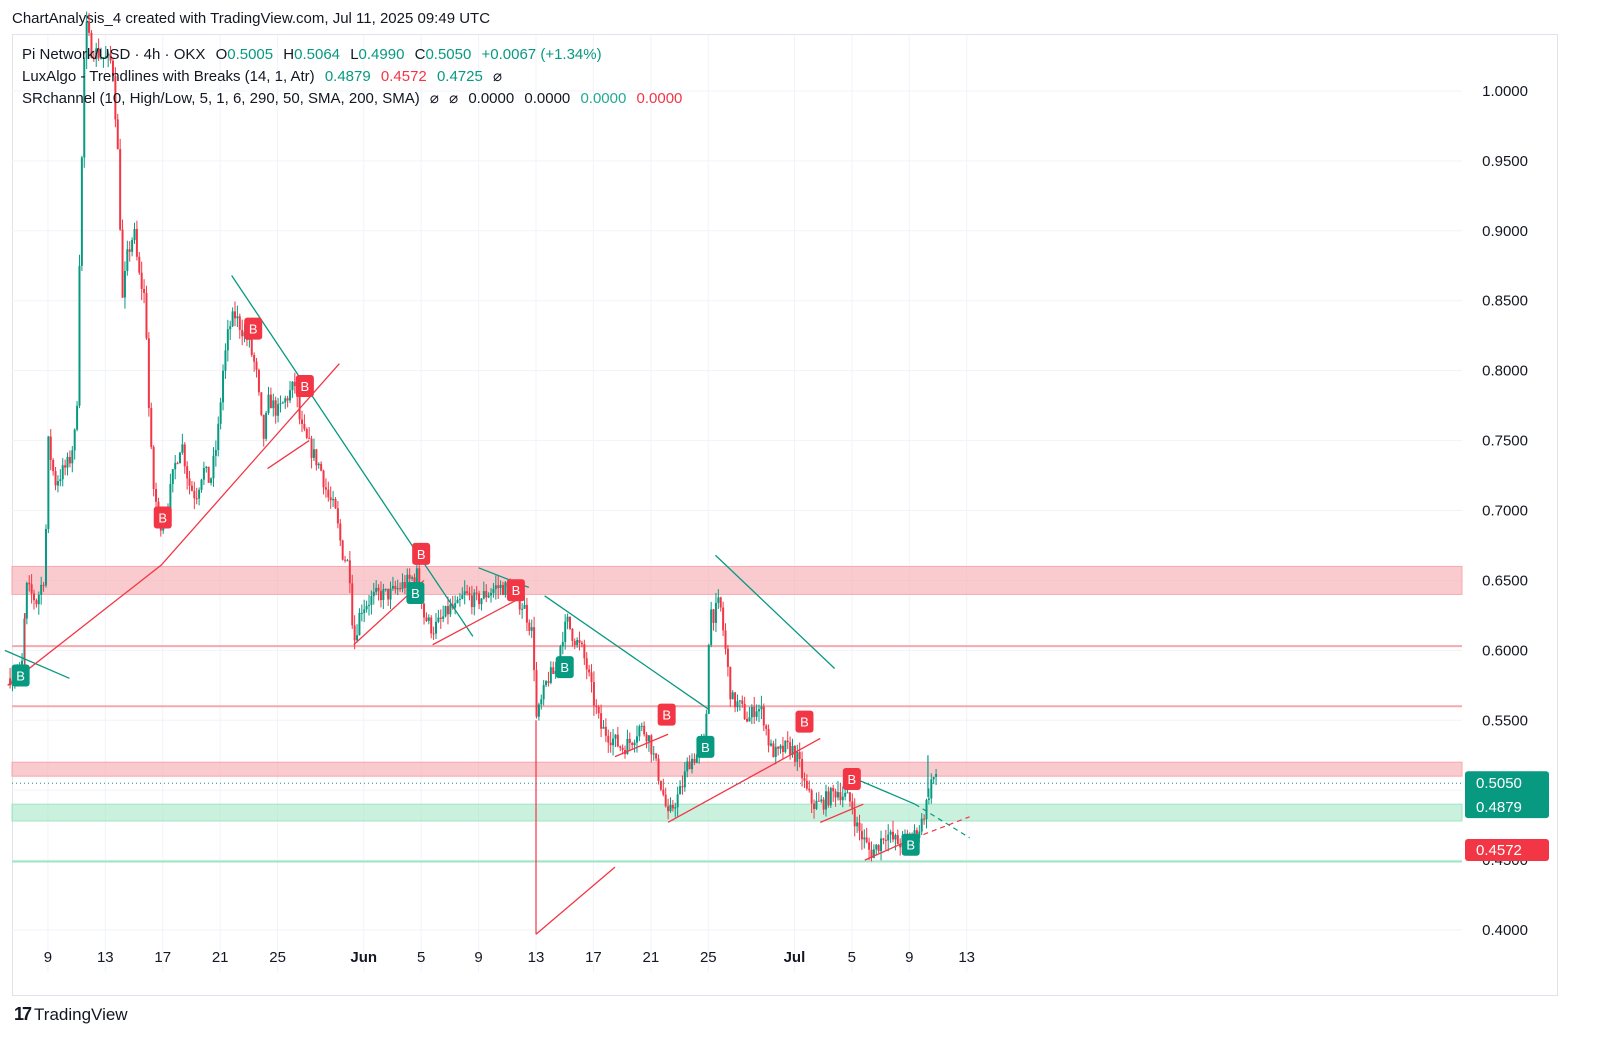  I want to click on price-change: +0.0067 (+1.34%), so click(541, 54).